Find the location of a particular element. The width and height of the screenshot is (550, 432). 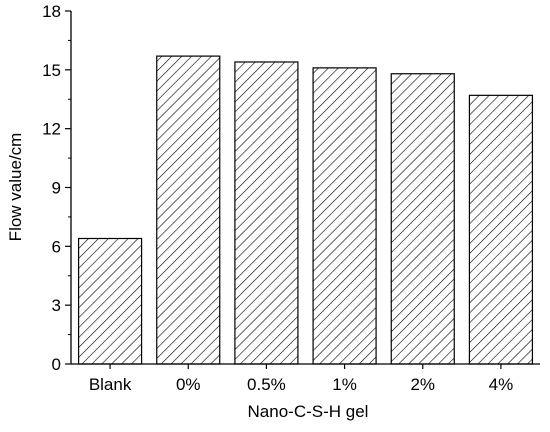

y-tick-label-2: 6 is located at coordinates (56, 246).